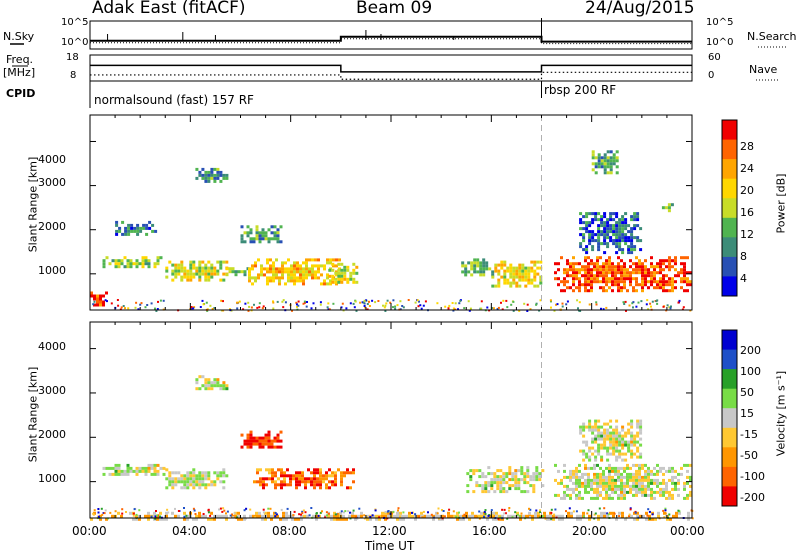  What do you see at coordinates (781, 413) in the screenshot?
I see `velocity-cbar-label: Velocity [m s⁻¹]` at bounding box center [781, 413].